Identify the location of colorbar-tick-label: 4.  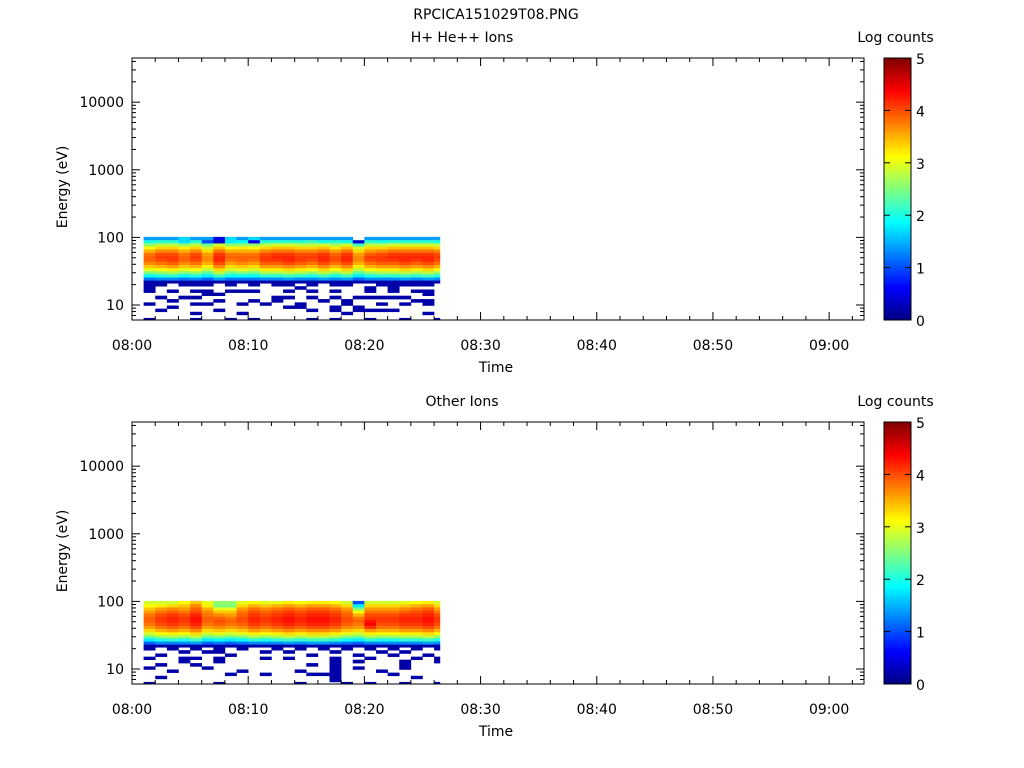
(920, 112).